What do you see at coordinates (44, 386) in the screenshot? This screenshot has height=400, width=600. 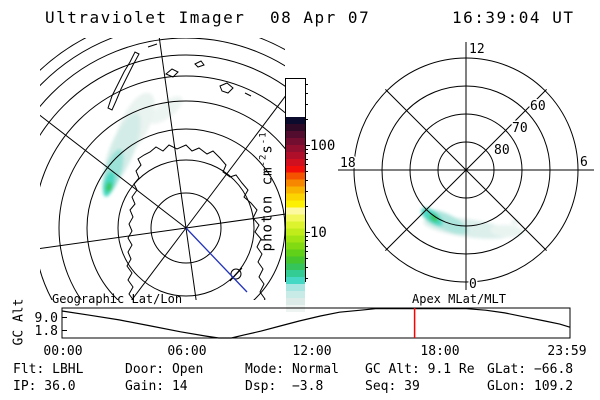 I see `status-ip: IP: 36.0` at bounding box center [44, 386].